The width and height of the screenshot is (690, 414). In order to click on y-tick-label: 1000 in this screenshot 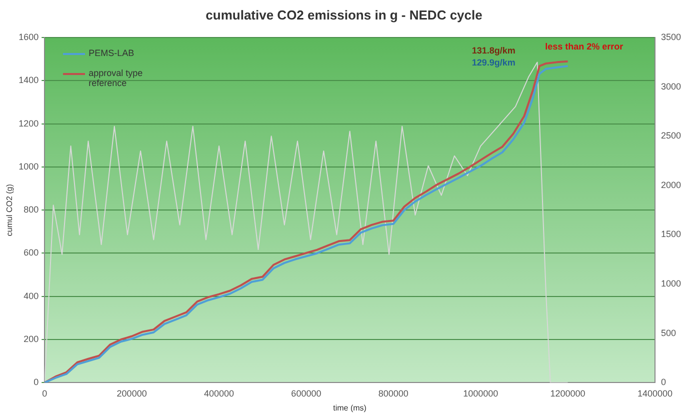, I will do `click(28, 166)`.